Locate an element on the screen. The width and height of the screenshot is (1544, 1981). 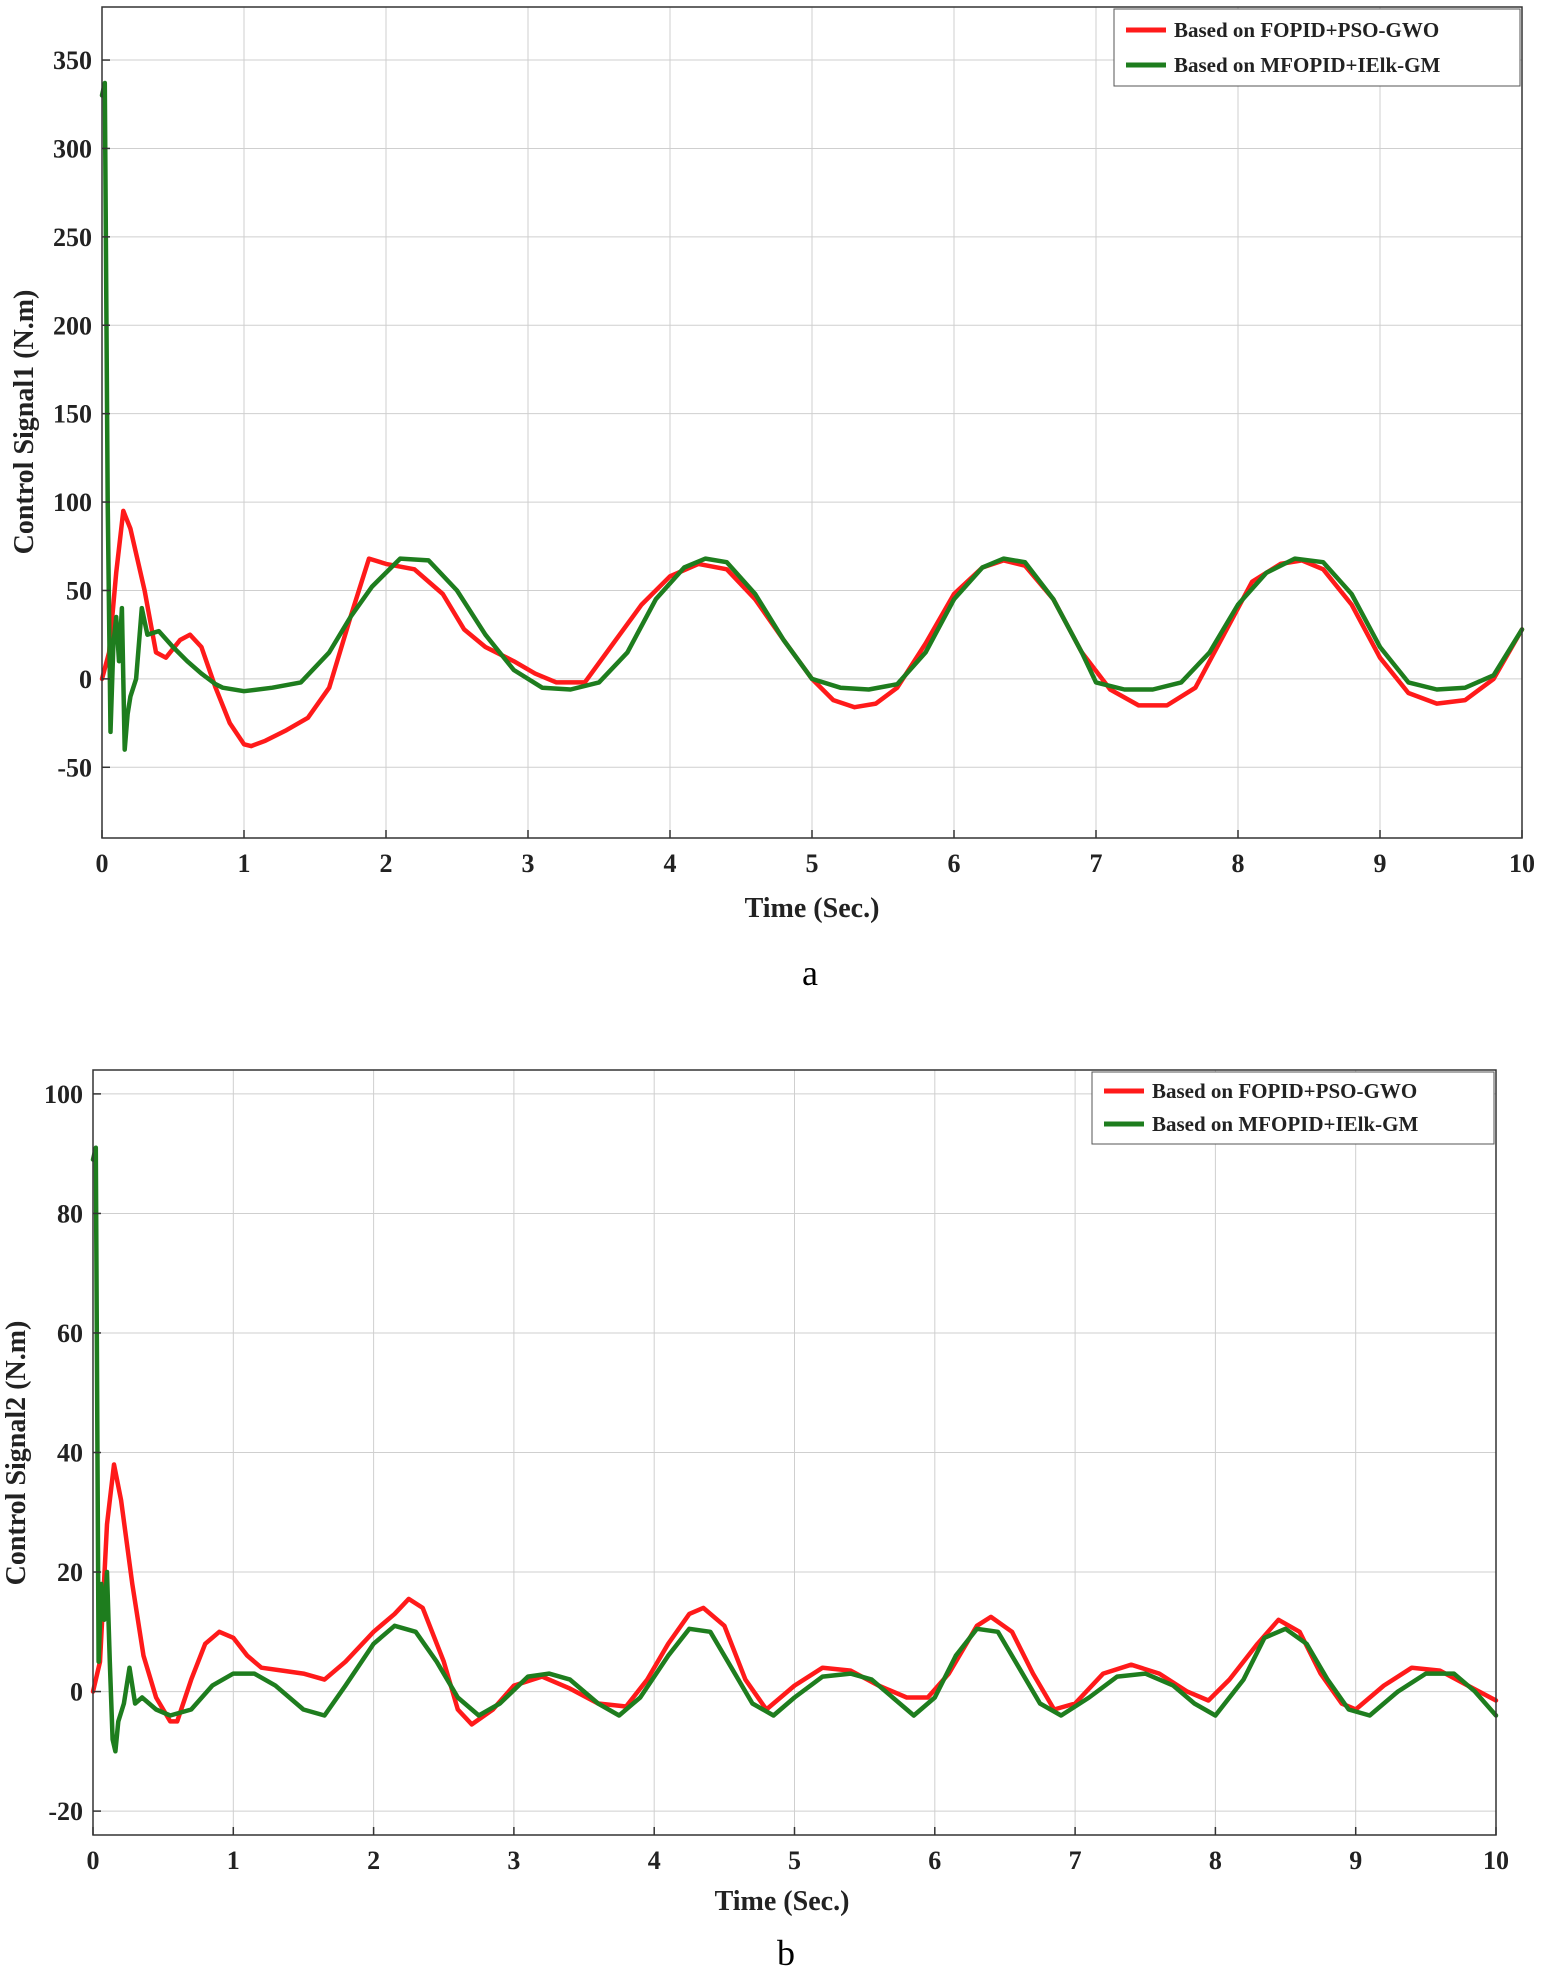
y-tick-label-a-6: 250 is located at coordinates (72, 237).